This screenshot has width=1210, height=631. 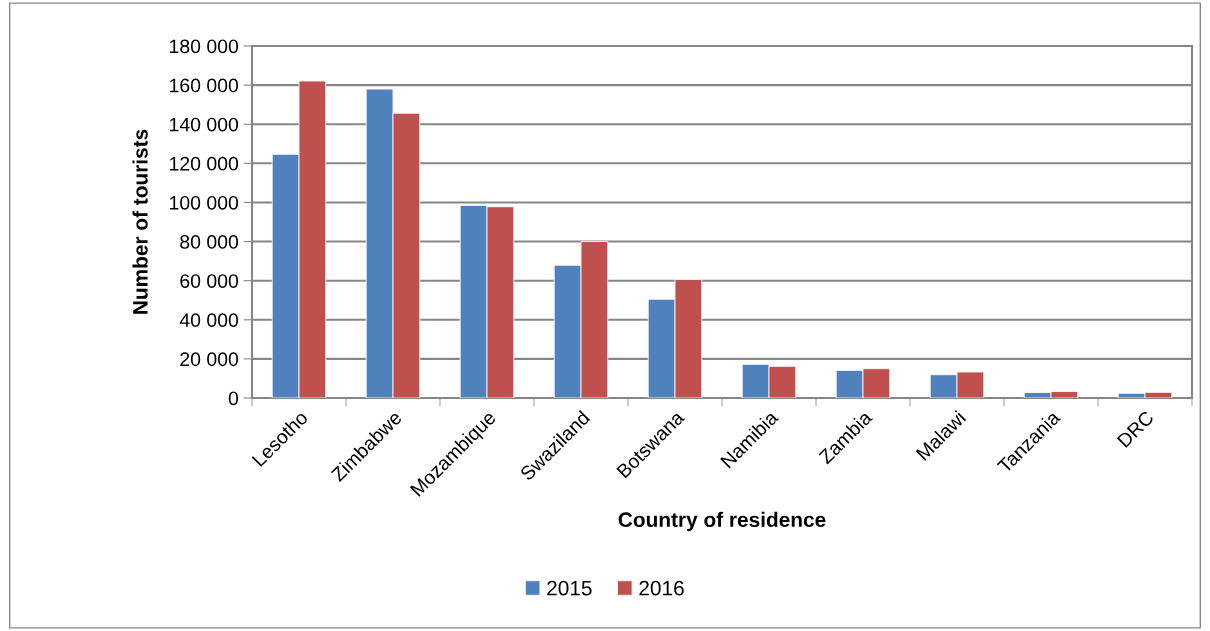 I want to click on legend-label: 2015, so click(x=569, y=588).